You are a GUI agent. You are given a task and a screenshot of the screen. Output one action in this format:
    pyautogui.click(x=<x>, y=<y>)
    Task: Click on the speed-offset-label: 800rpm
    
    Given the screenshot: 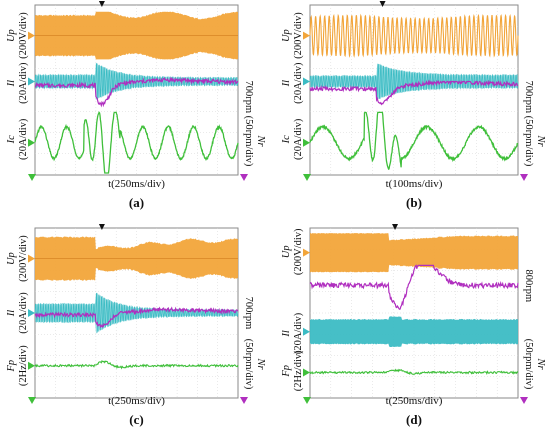 What is the action you would take?
    pyautogui.click(x=528, y=285)
    